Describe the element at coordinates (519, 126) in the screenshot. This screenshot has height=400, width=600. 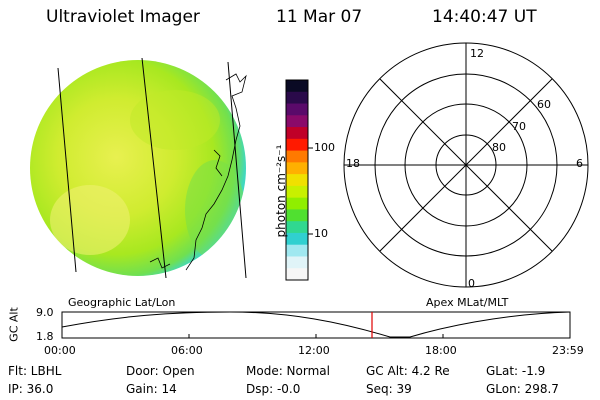
I see `mlat-label-70: 70` at that location.